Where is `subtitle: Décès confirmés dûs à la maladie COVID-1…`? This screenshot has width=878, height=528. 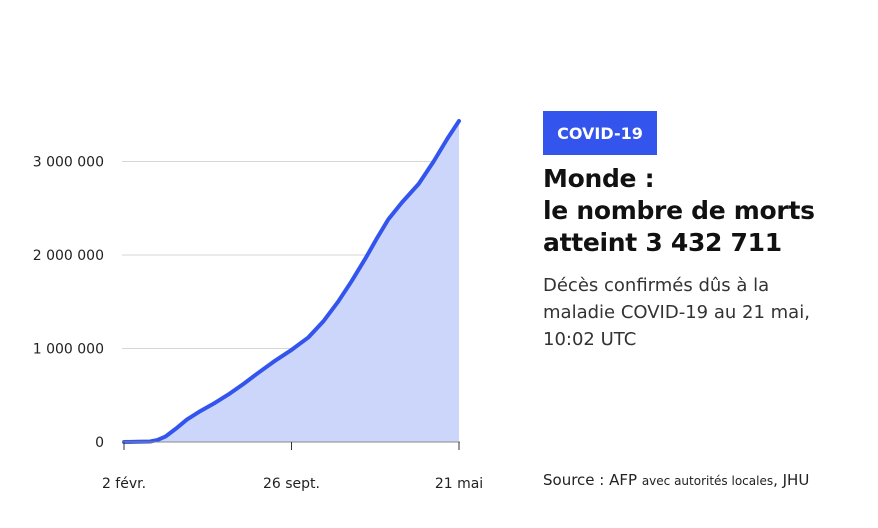 subtitle: Décès confirmés dûs à la maladie COVID-1… is located at coordinates (708, 312).